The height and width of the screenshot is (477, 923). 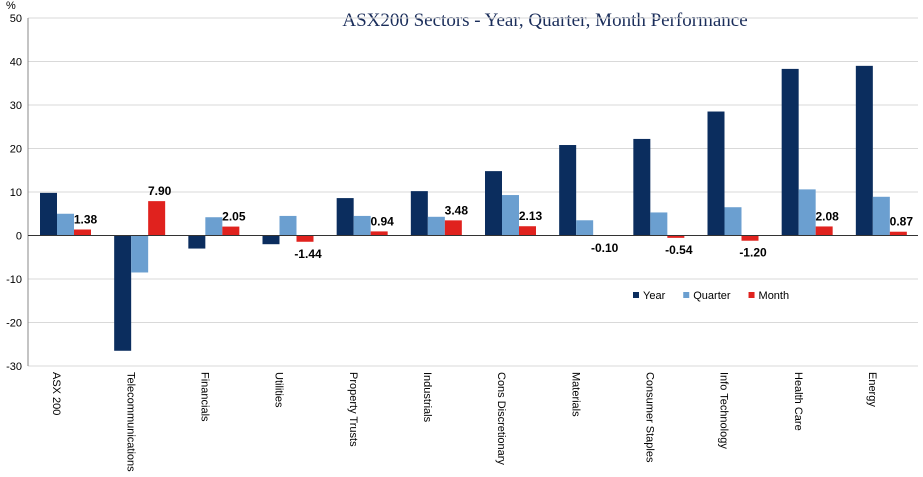 I want to click on x-tick-label: Telecommunications, so click(x=130, y=422).